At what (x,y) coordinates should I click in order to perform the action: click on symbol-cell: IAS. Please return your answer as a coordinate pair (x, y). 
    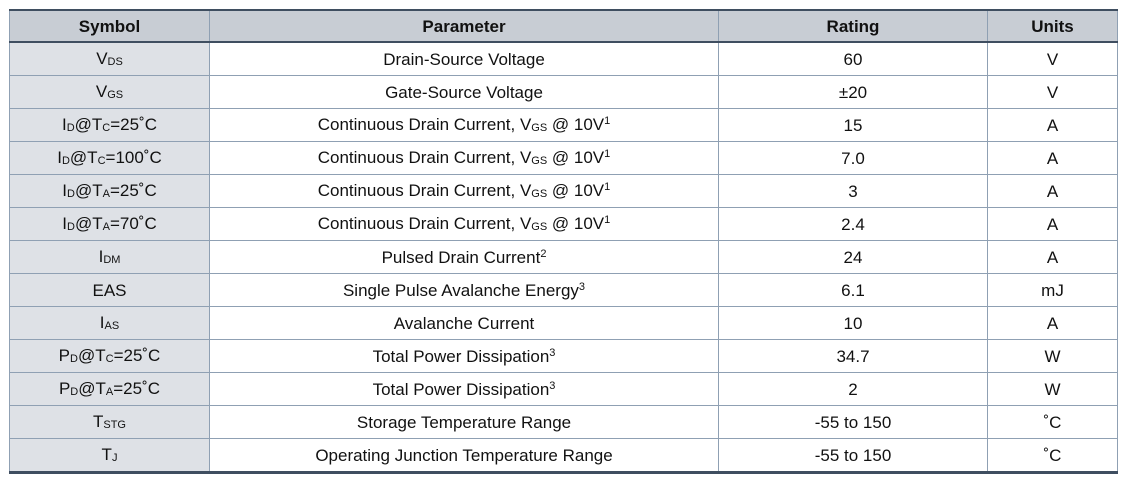
    Looking at the image, I should click on (109, 323).